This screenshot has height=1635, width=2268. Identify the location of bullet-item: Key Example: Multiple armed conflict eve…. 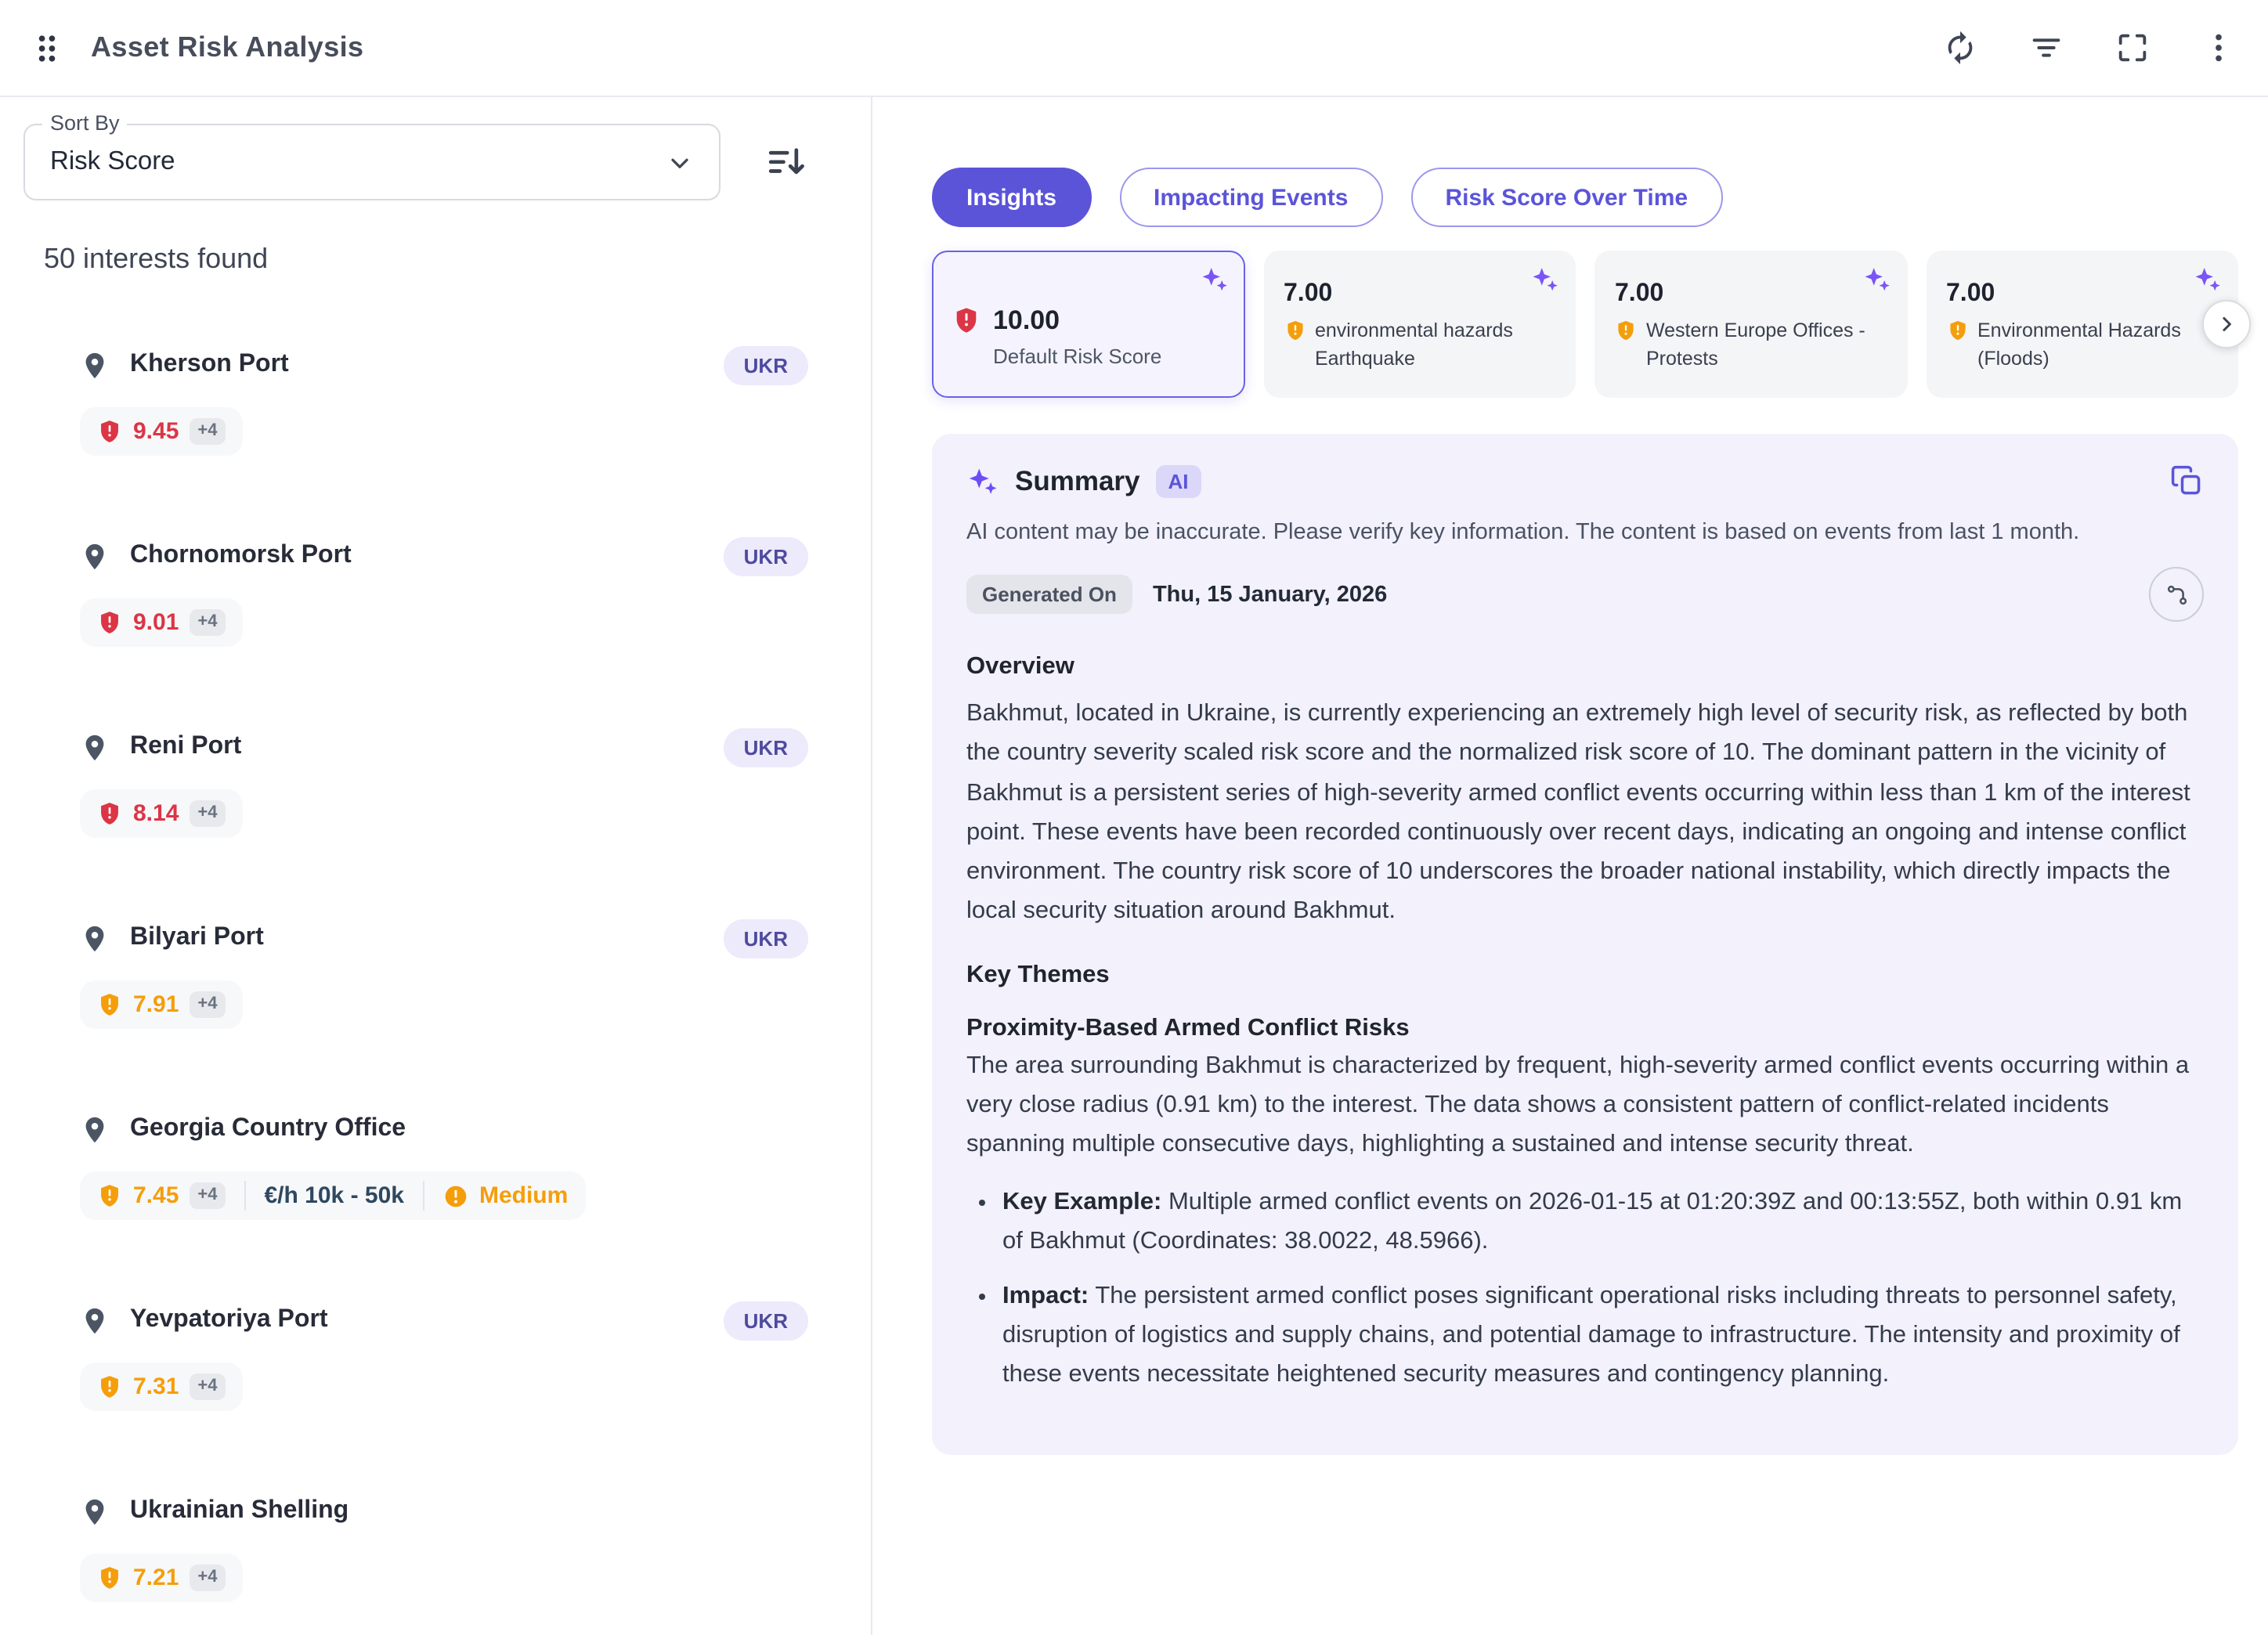
(1603, 1222).